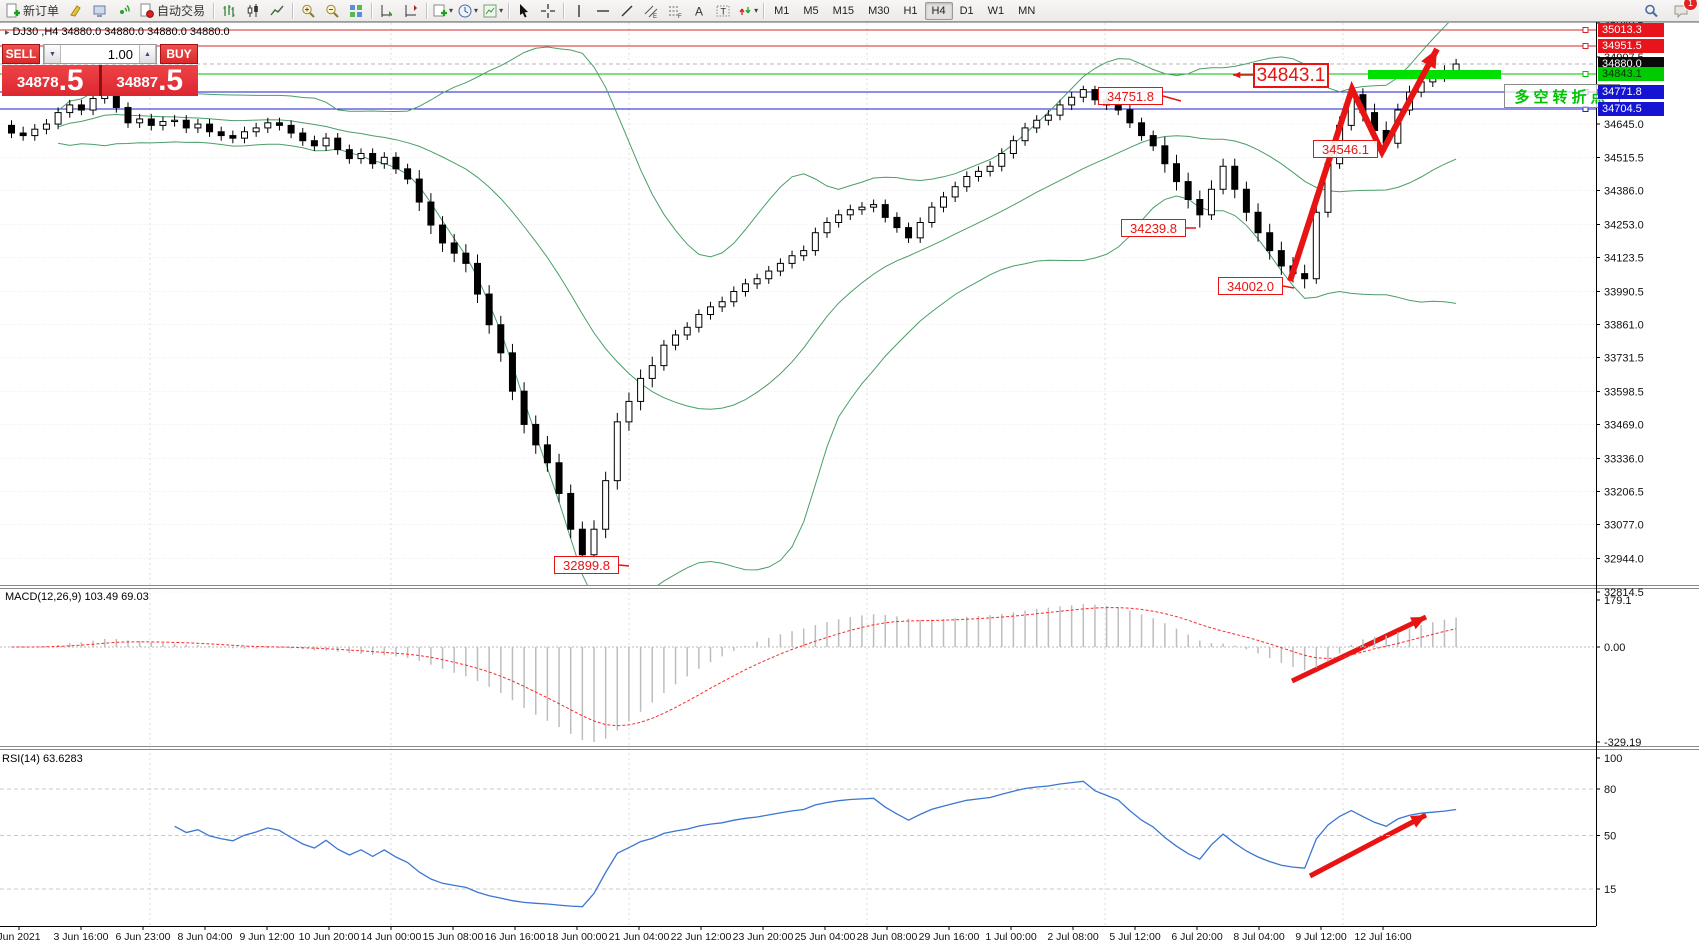  I want to click on auto-trading-label: 自动交易, so click(181, 11).